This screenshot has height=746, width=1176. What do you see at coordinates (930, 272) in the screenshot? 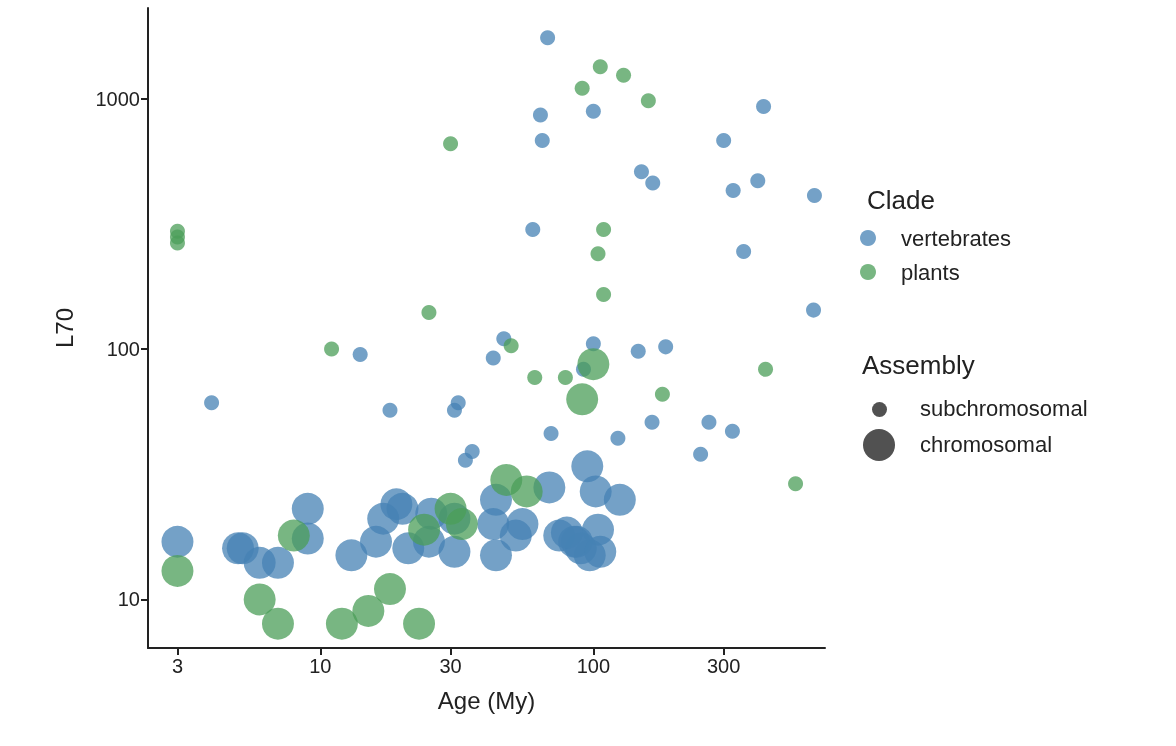
I see `legend-label: plants` at bounding box center [930, 272].